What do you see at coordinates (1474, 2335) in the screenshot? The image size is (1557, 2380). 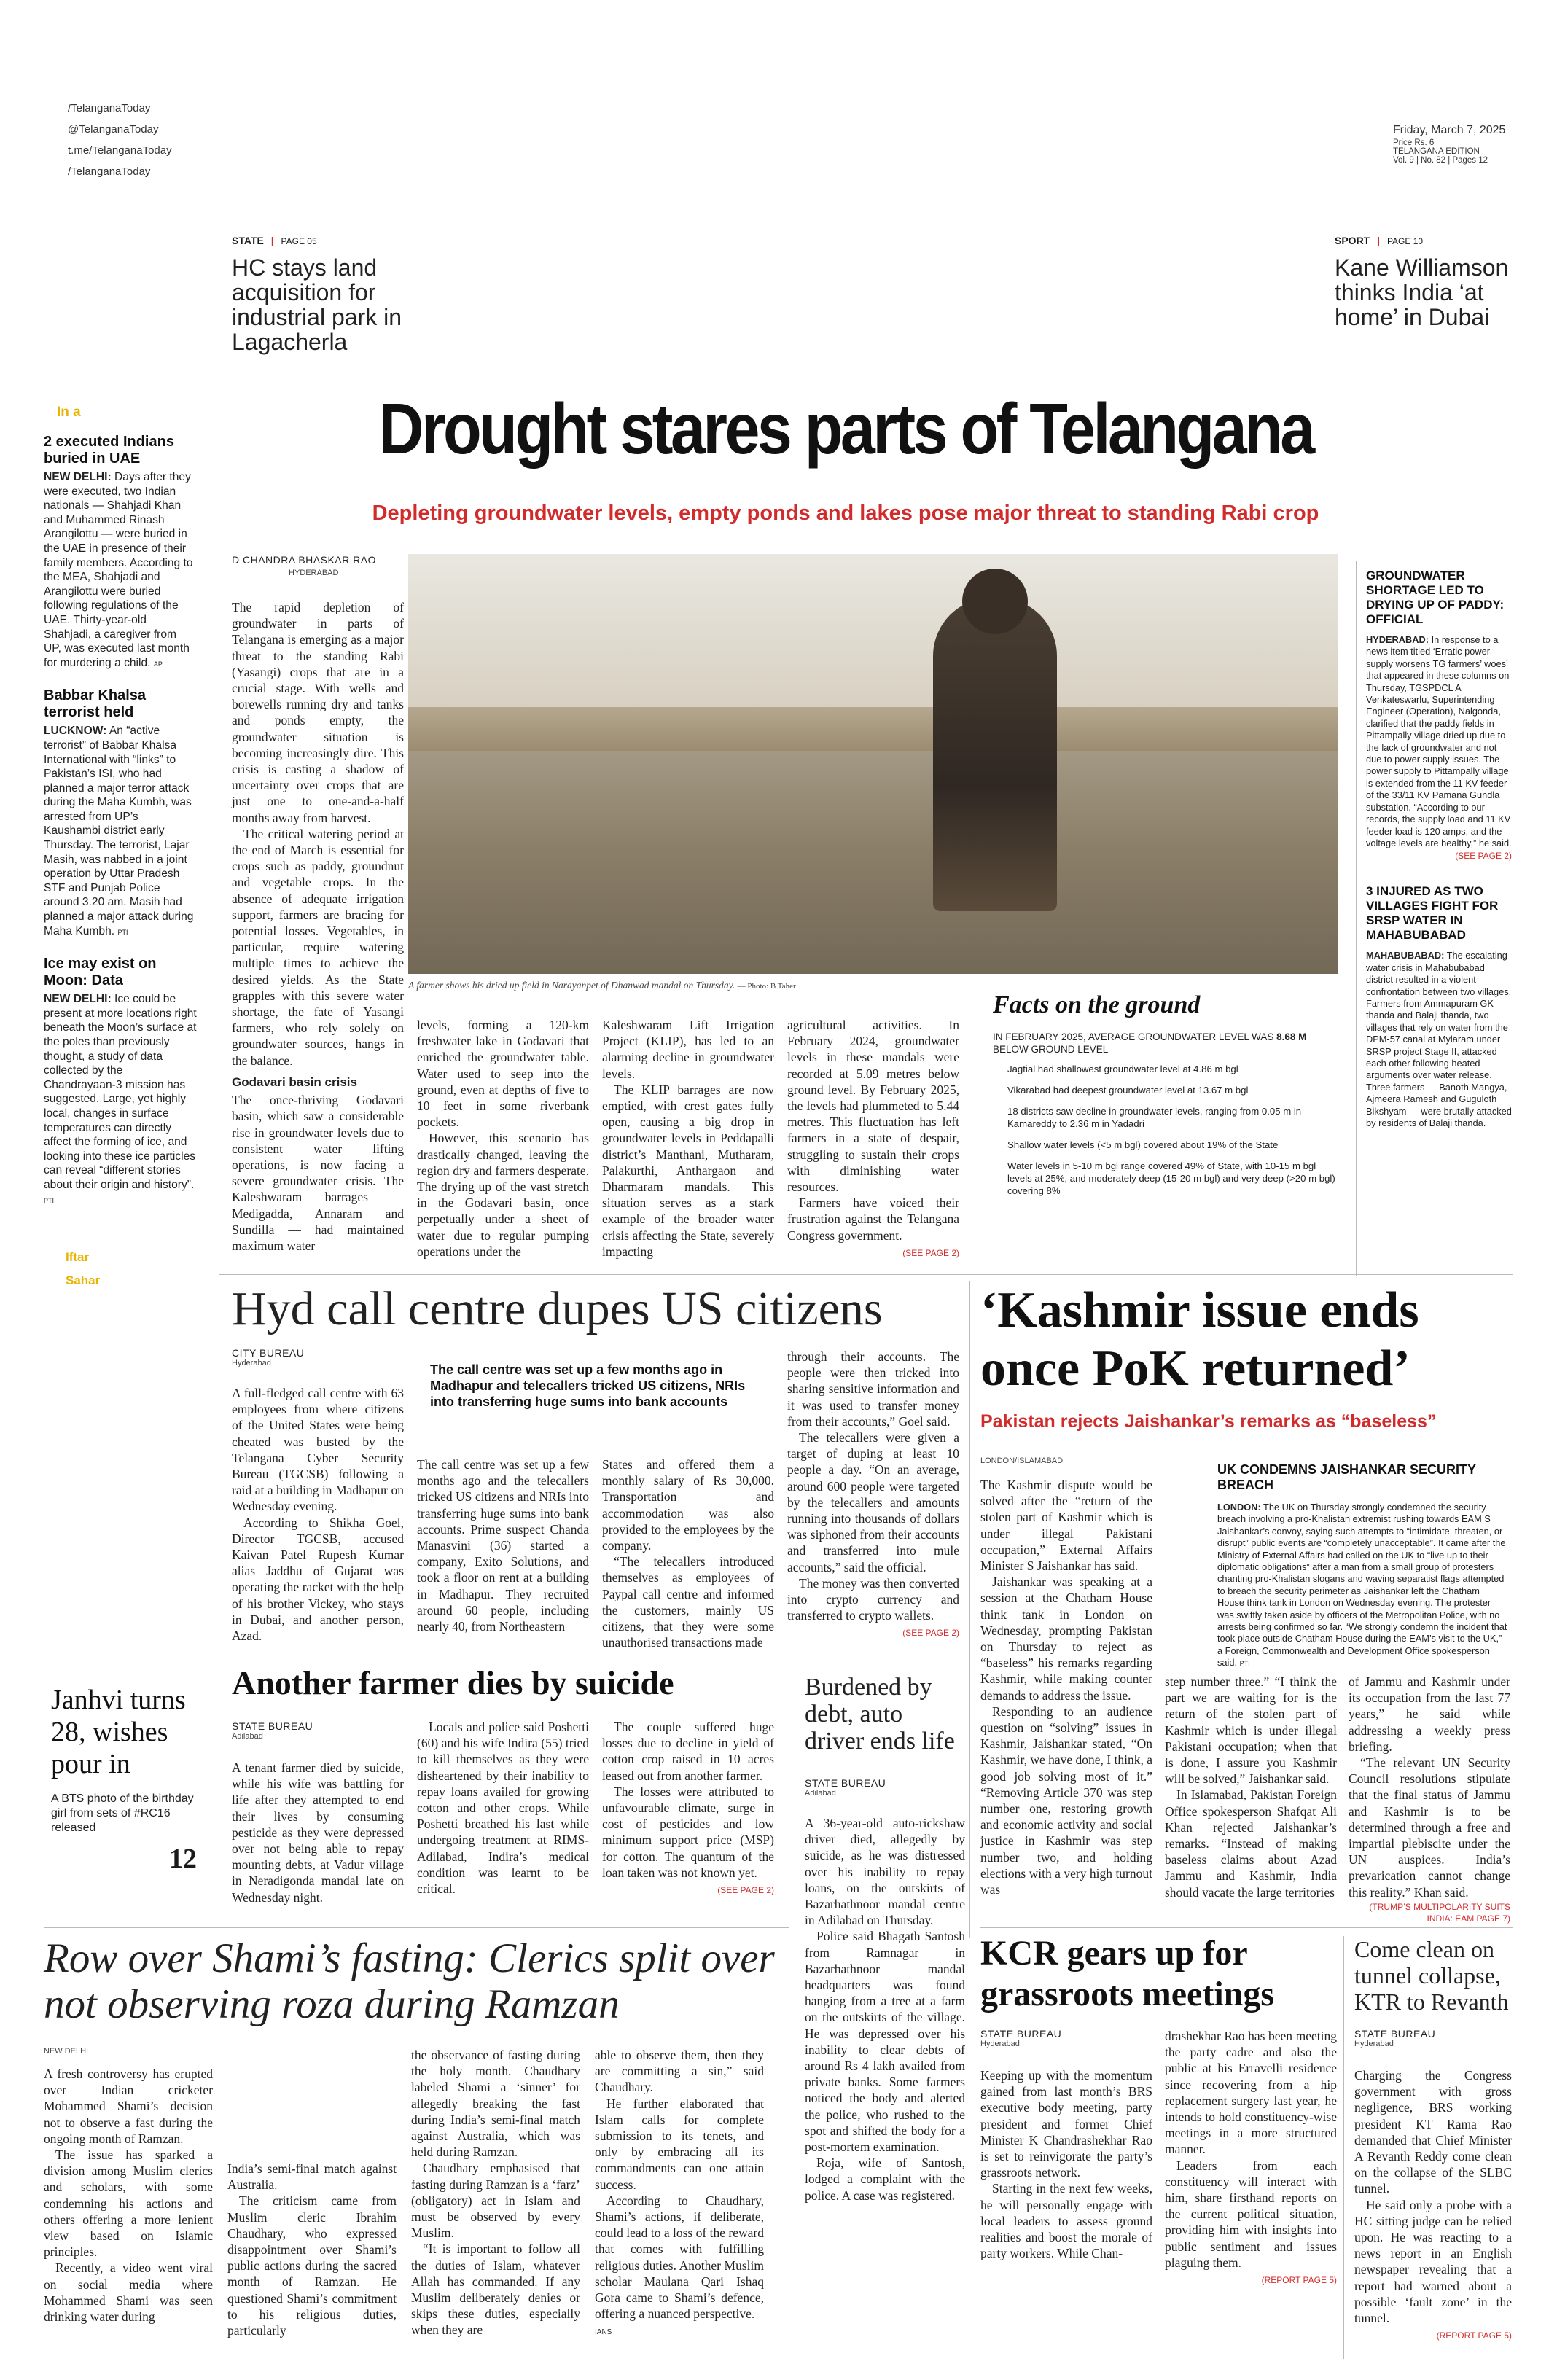 I see `tunnel-see-page: (REPORT PAGE 5)` at bounding box center [1474, 2335].